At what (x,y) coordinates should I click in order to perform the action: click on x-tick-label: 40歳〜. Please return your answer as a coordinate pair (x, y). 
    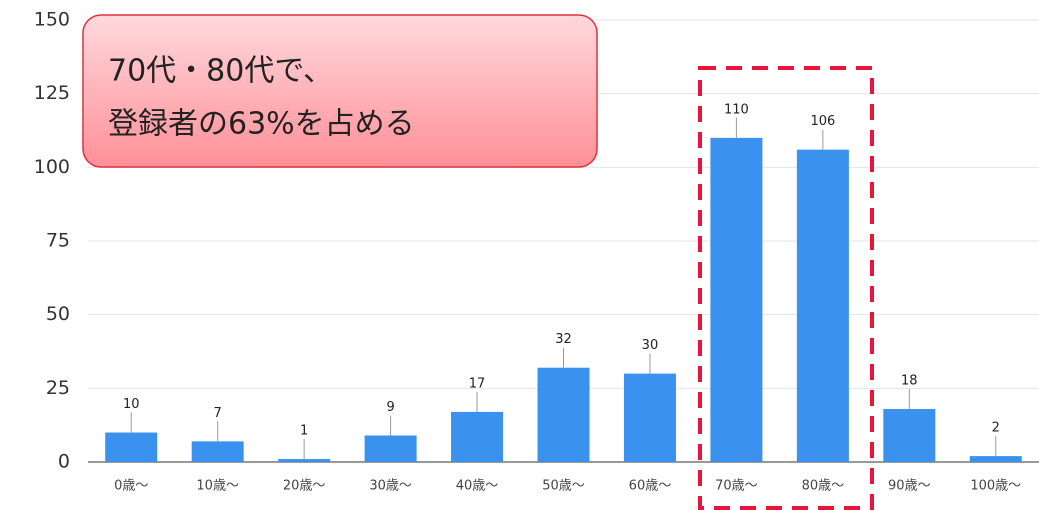
    Looking at the image, I should click on (477, 486).